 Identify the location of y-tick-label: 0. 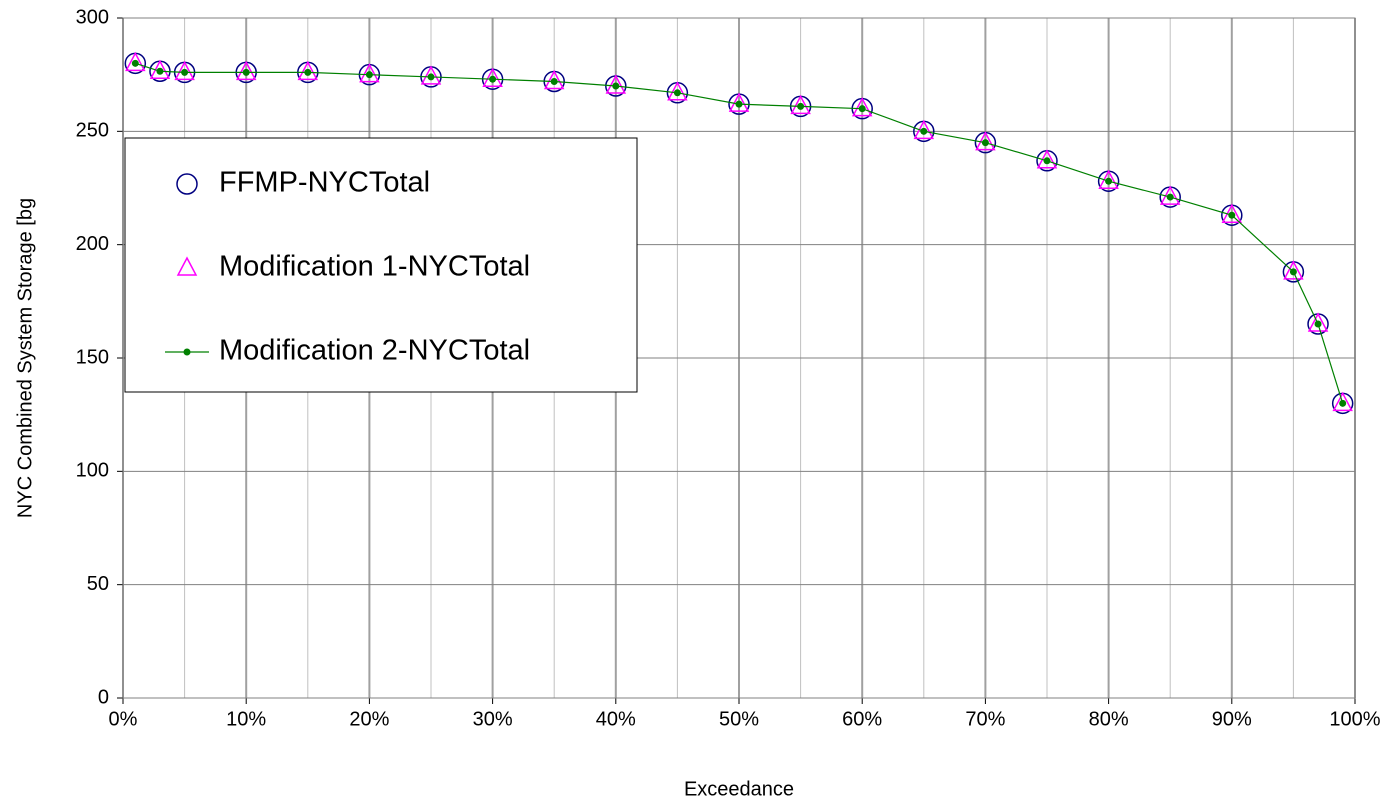
(103, 697).